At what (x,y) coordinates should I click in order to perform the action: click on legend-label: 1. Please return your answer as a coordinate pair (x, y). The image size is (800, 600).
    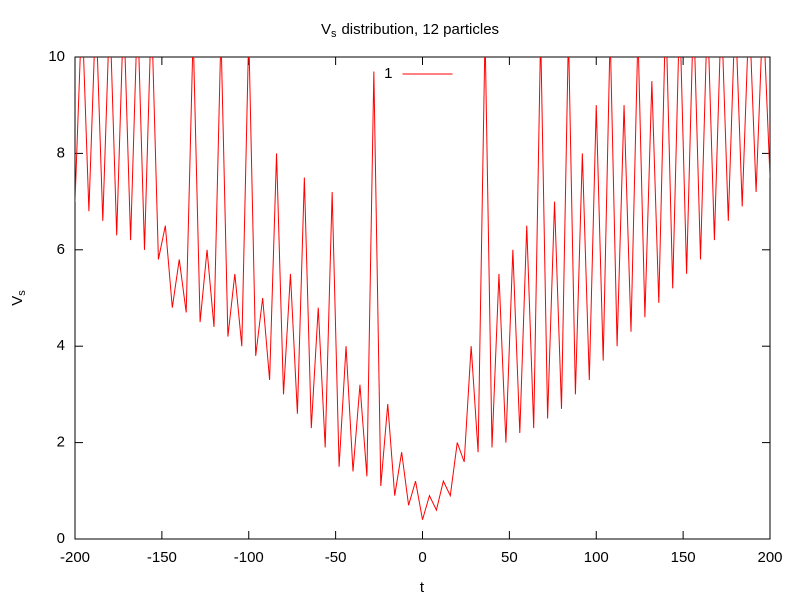
    Looking at the image, I should click on (388, 73).